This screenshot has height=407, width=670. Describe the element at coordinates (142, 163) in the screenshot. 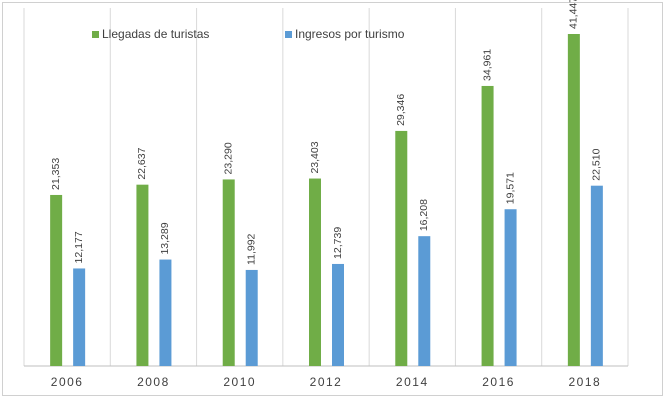

I see `value-label: 22,637` at that location.